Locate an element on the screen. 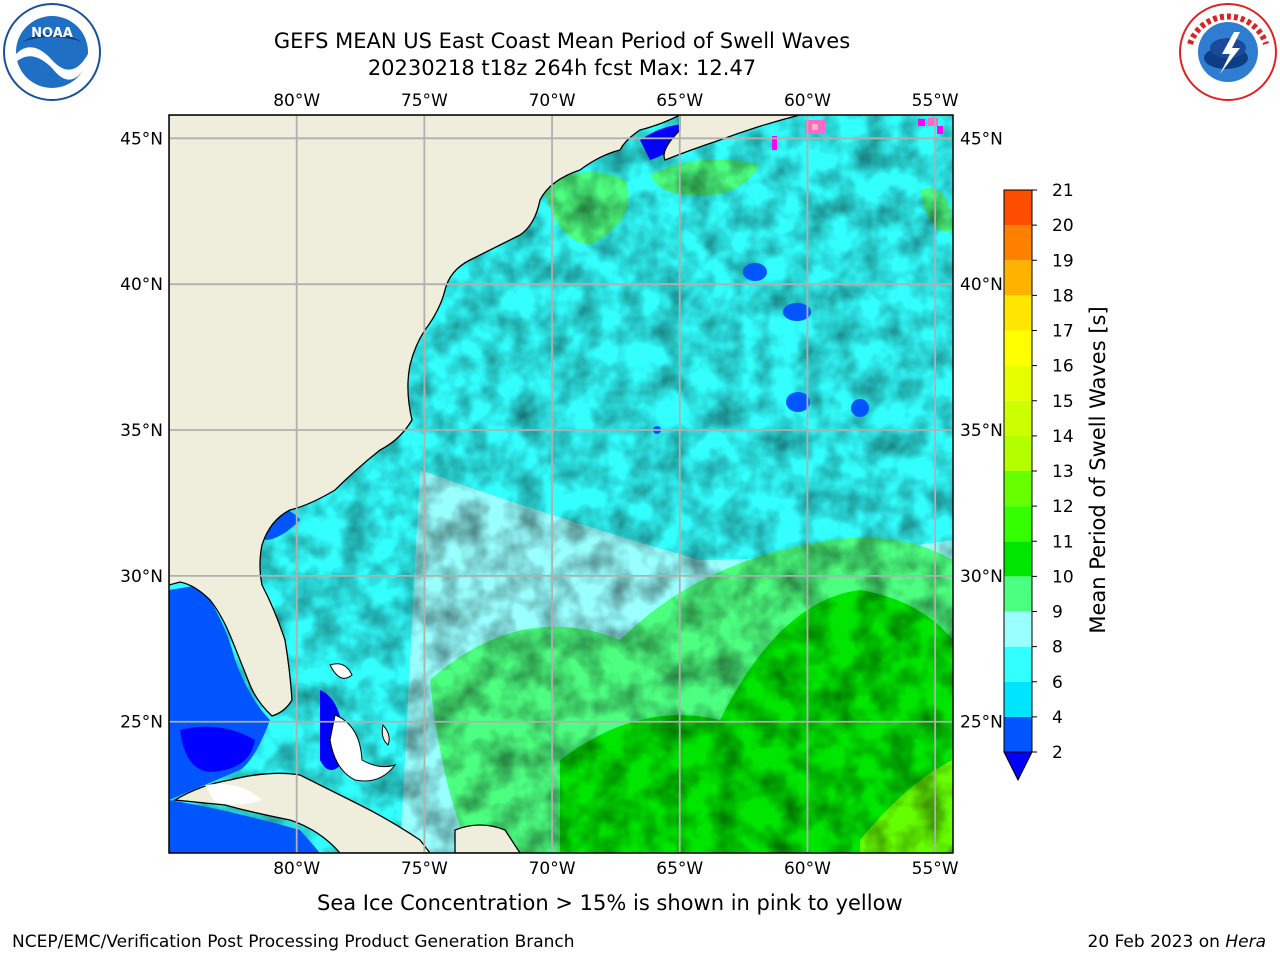  lat-label-left: 45°N is located at coordinates (141, 139).